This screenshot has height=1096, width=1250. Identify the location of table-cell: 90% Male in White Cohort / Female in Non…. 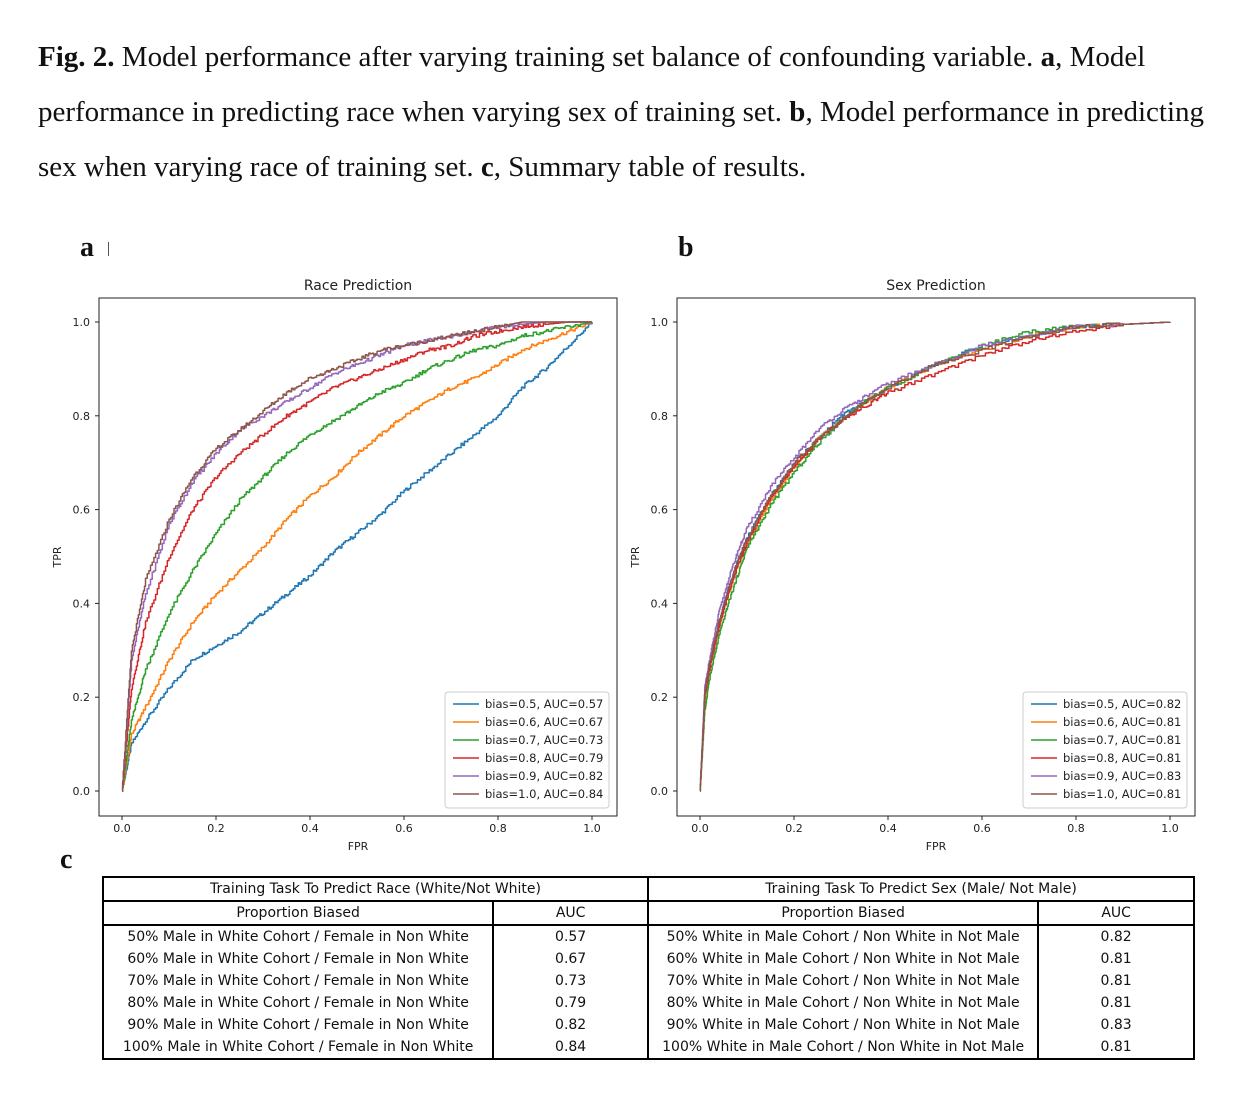
(298, 1025).